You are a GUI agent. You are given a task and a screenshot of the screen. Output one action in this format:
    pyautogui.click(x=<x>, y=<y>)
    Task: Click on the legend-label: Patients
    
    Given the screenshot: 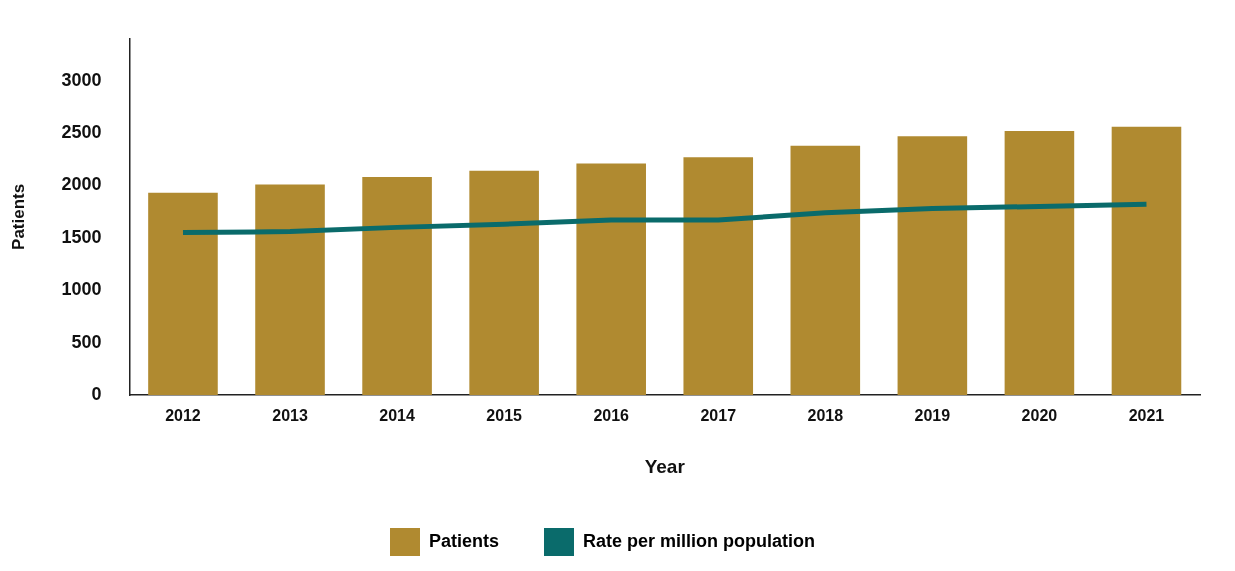 What is the action you would take?
    pyautogui.click(x=464, y=540)
    